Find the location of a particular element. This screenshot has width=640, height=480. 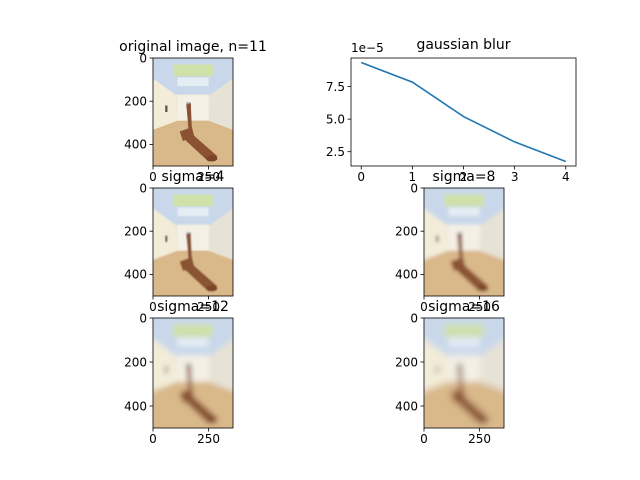

subplot-title: sigma=8 is located at coordinates (464, 177).